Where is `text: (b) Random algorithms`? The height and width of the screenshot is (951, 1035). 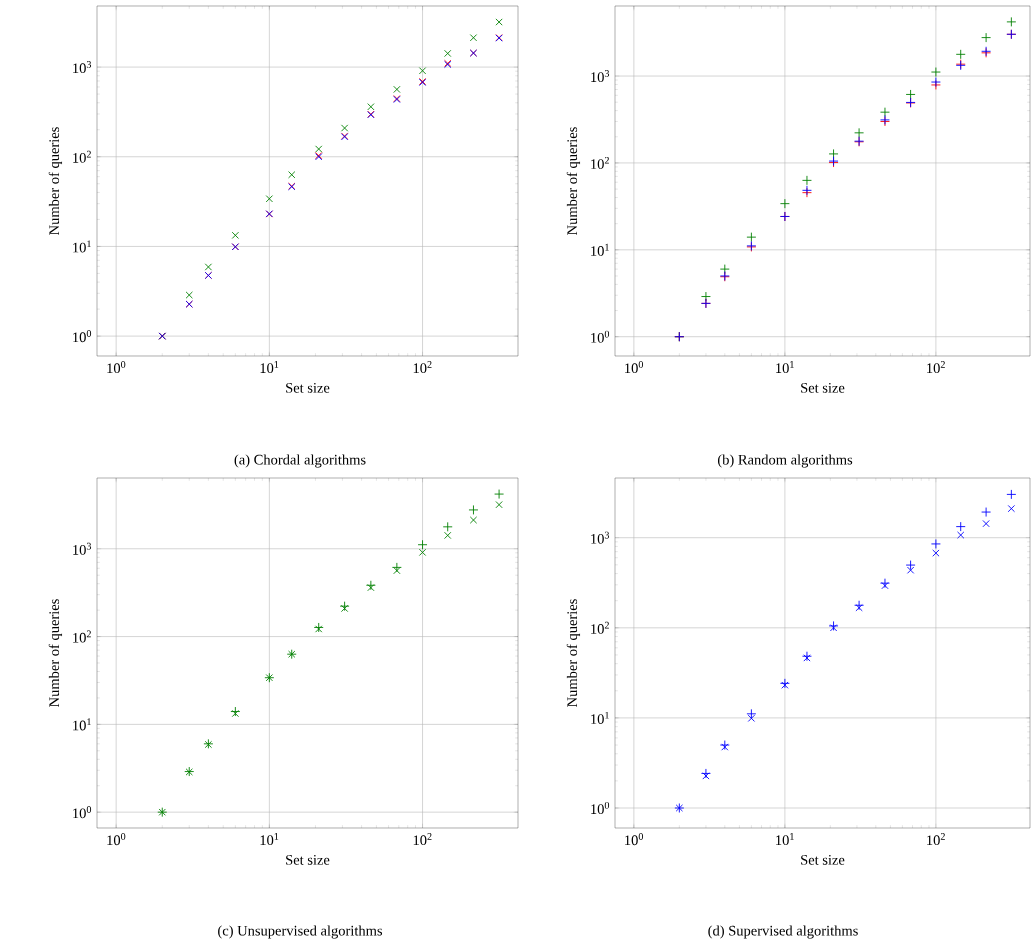
text: (b) Random algorithms is located at coordinates (785, 461).